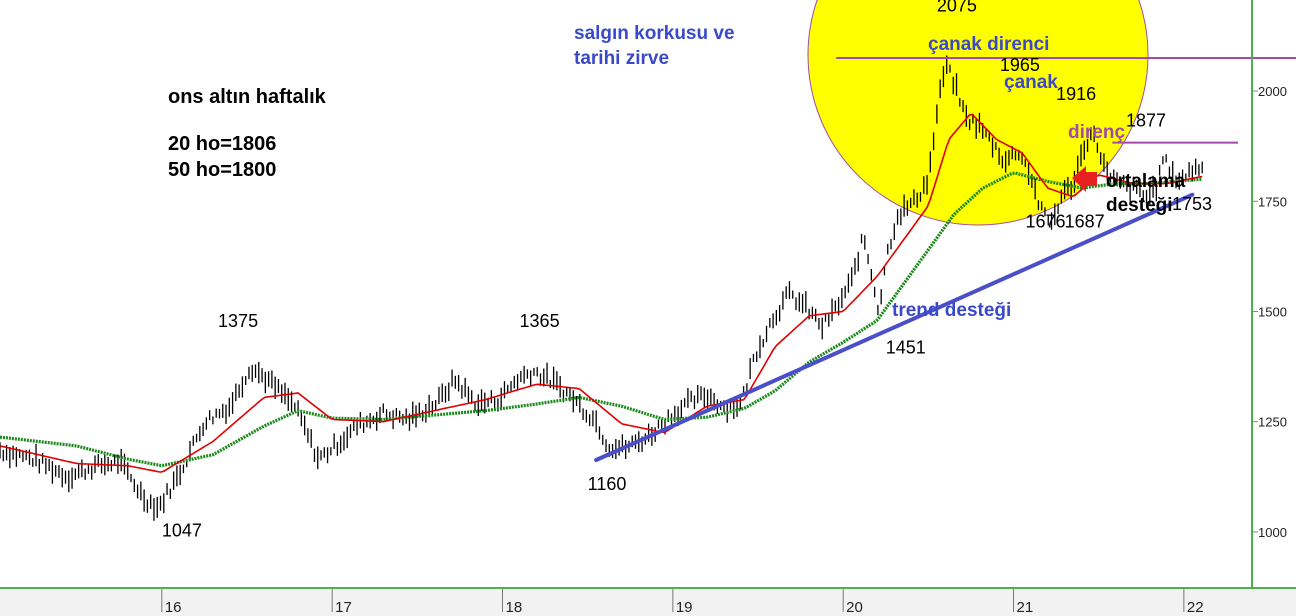 This screenshot has height=616, width=1296. What do you see at coordinates (1084, 179) in the screenshot?
I see `average-support-arrow-icon` at bounding box center [1084, 179].